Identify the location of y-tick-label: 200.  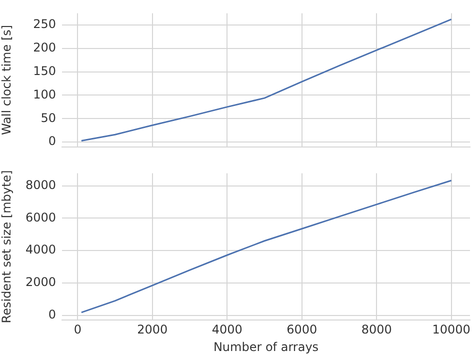
(44, 47).